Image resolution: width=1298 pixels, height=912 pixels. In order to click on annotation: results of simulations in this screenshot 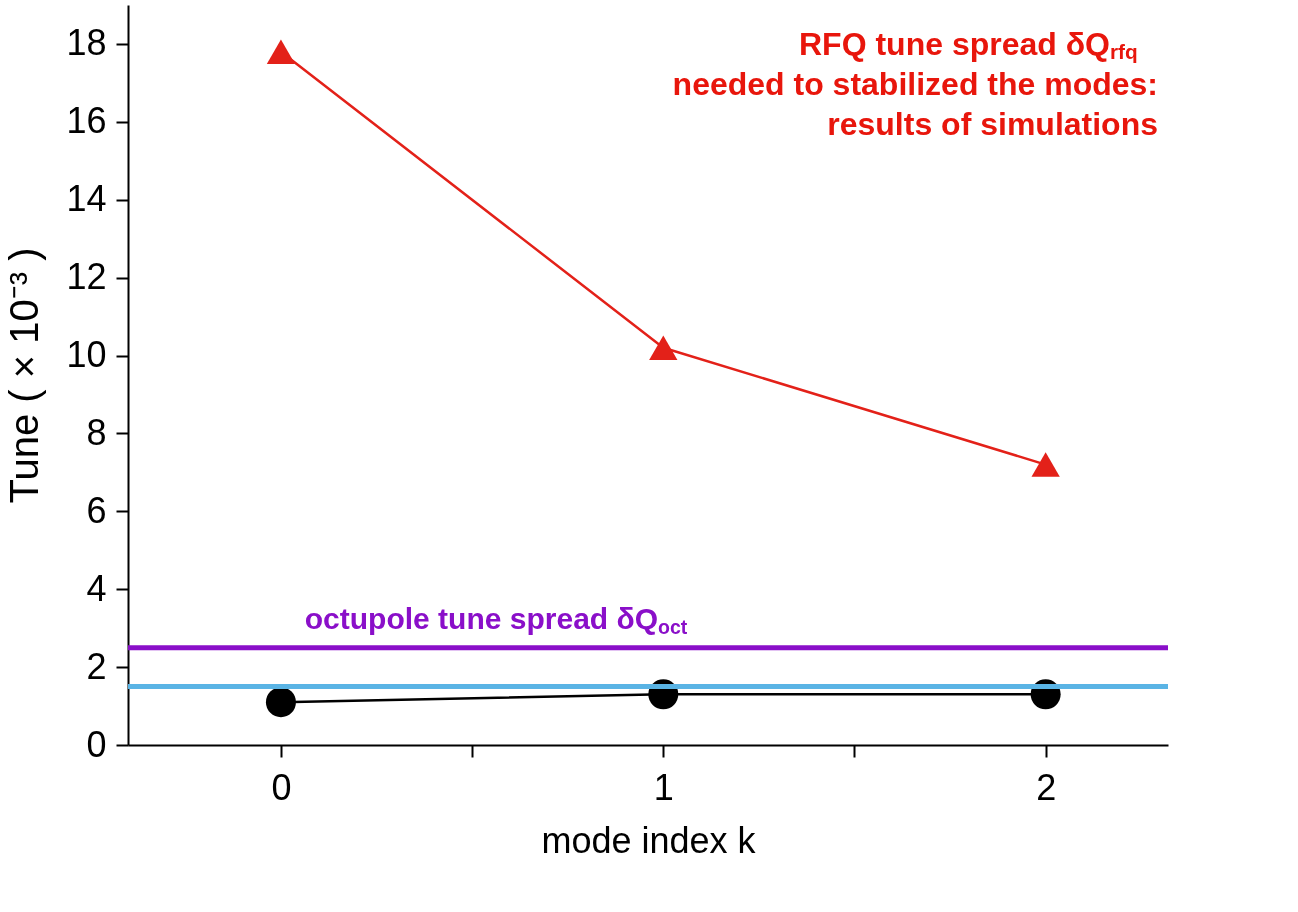, I will do `click(992, 124)`.